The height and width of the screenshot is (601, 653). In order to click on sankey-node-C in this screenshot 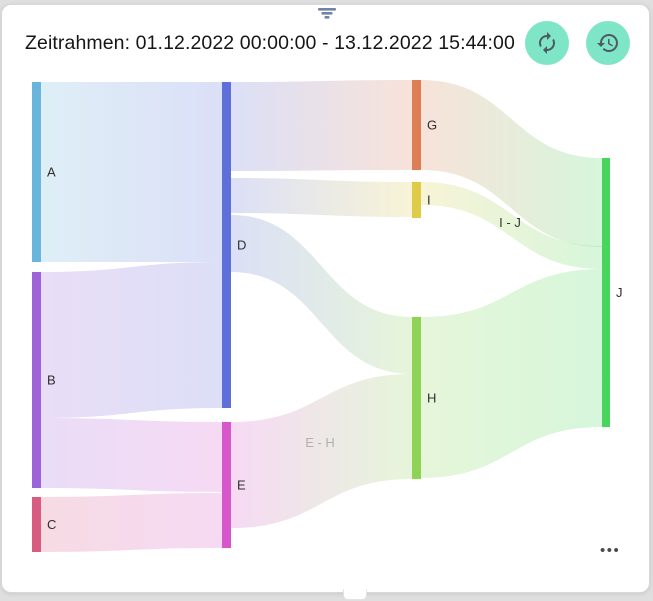, I will do `click(36, 524)`.